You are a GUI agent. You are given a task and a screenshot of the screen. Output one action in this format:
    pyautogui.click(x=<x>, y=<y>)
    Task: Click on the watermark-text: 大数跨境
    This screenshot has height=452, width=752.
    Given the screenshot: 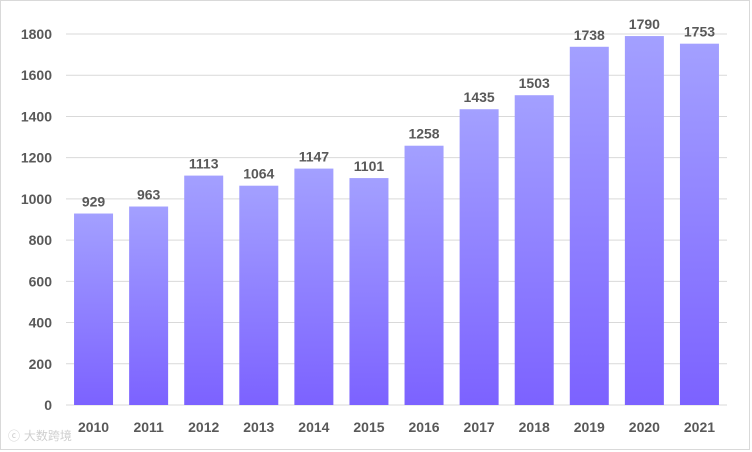 What is the action you would take?
    pyautogui.click(x=47, y=436)
    